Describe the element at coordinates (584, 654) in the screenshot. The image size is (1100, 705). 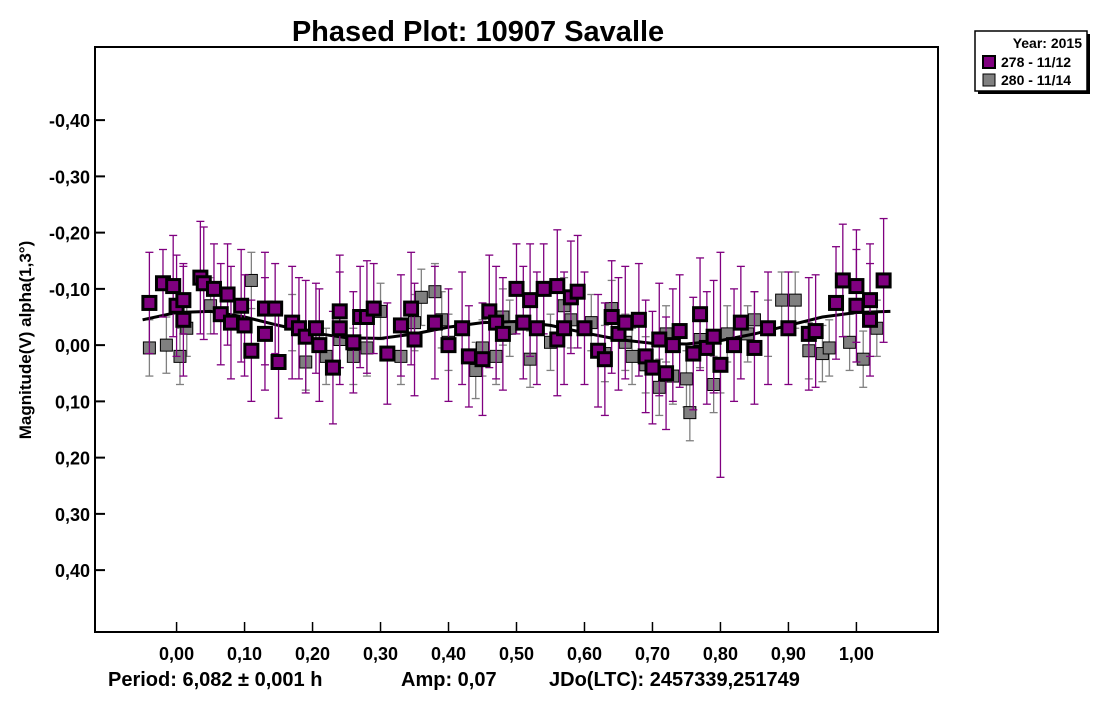
I see `x-tick-label: 0,60` at that location.